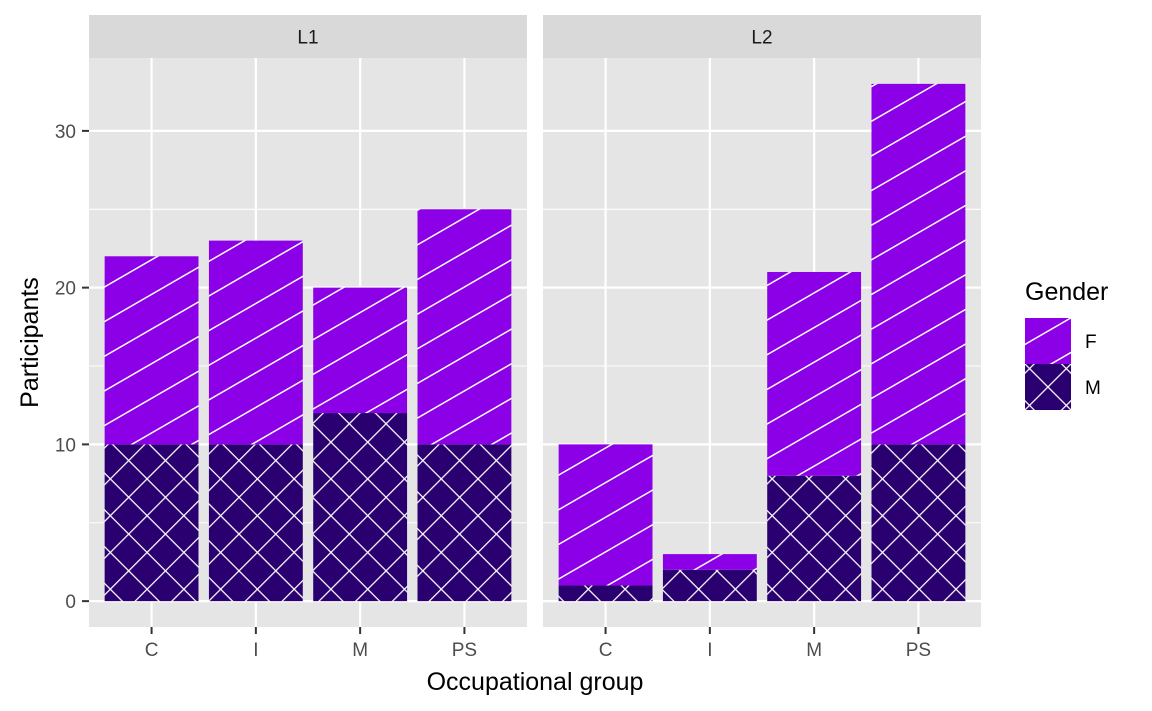 The width and height of the screenshot is (1152, 711). What do you see at coordinates (65, 445) in the screenshot?
I see `y-tick-label: 10` at bounding box center [65, 445].